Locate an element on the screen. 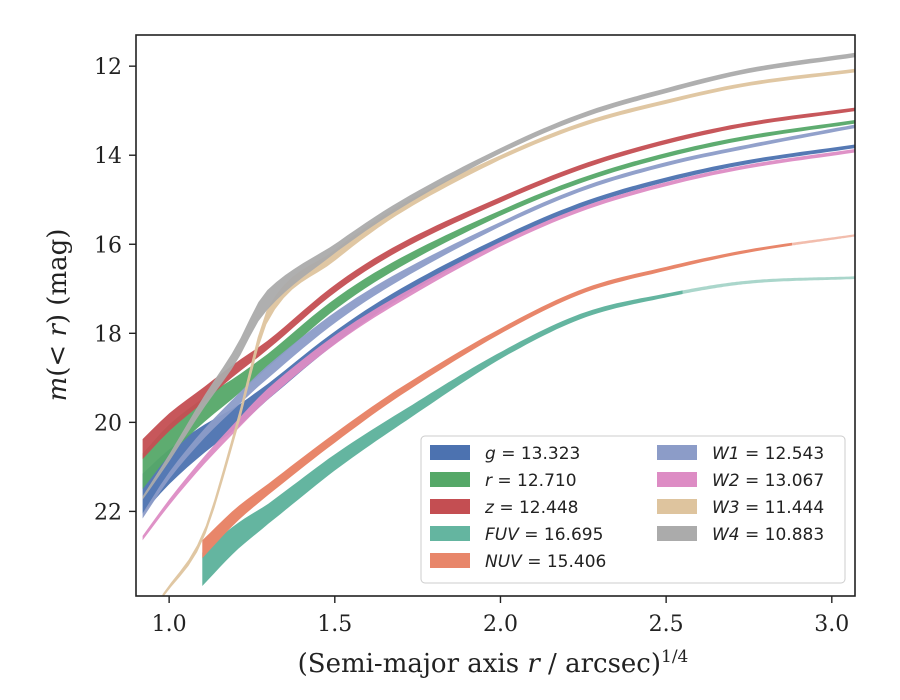 This screenshot has width=900, height=700. legend-label: FUV = 16.695 is located at coordinates (544, 535).